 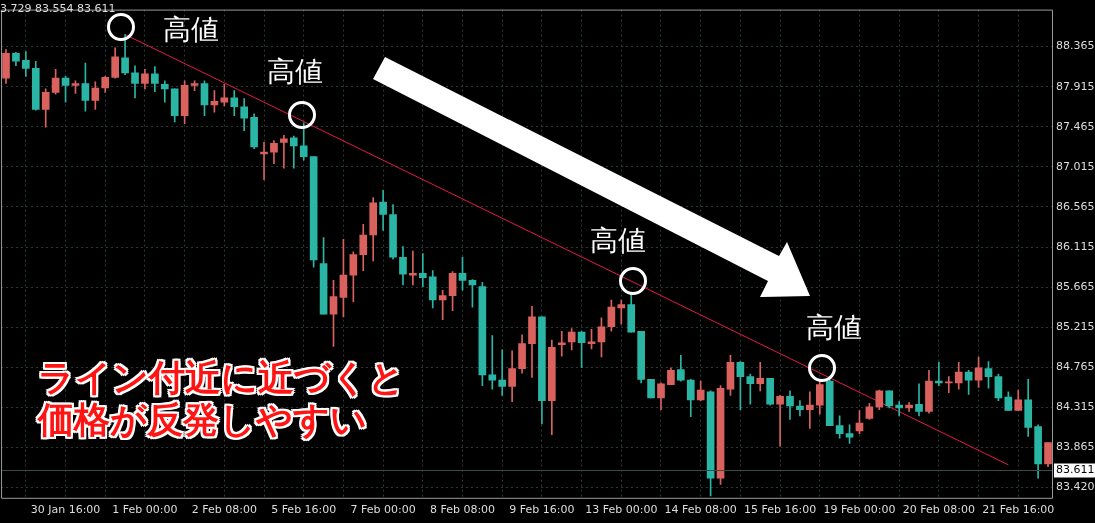 I want to click on y-tick-label: 84.315, so click(x=1075, y=407).